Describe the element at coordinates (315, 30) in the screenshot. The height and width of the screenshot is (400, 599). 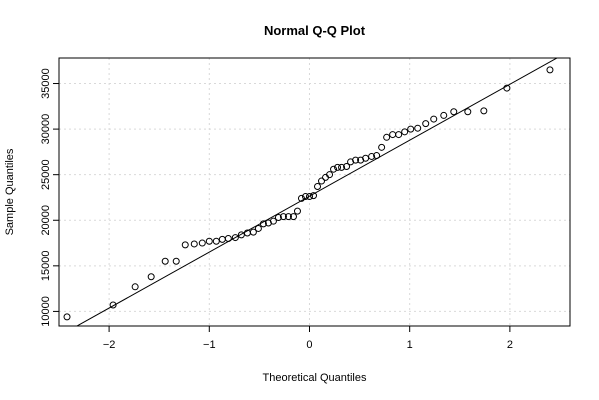
I see `chart-title: Normal Q-Q Plot` at that location.